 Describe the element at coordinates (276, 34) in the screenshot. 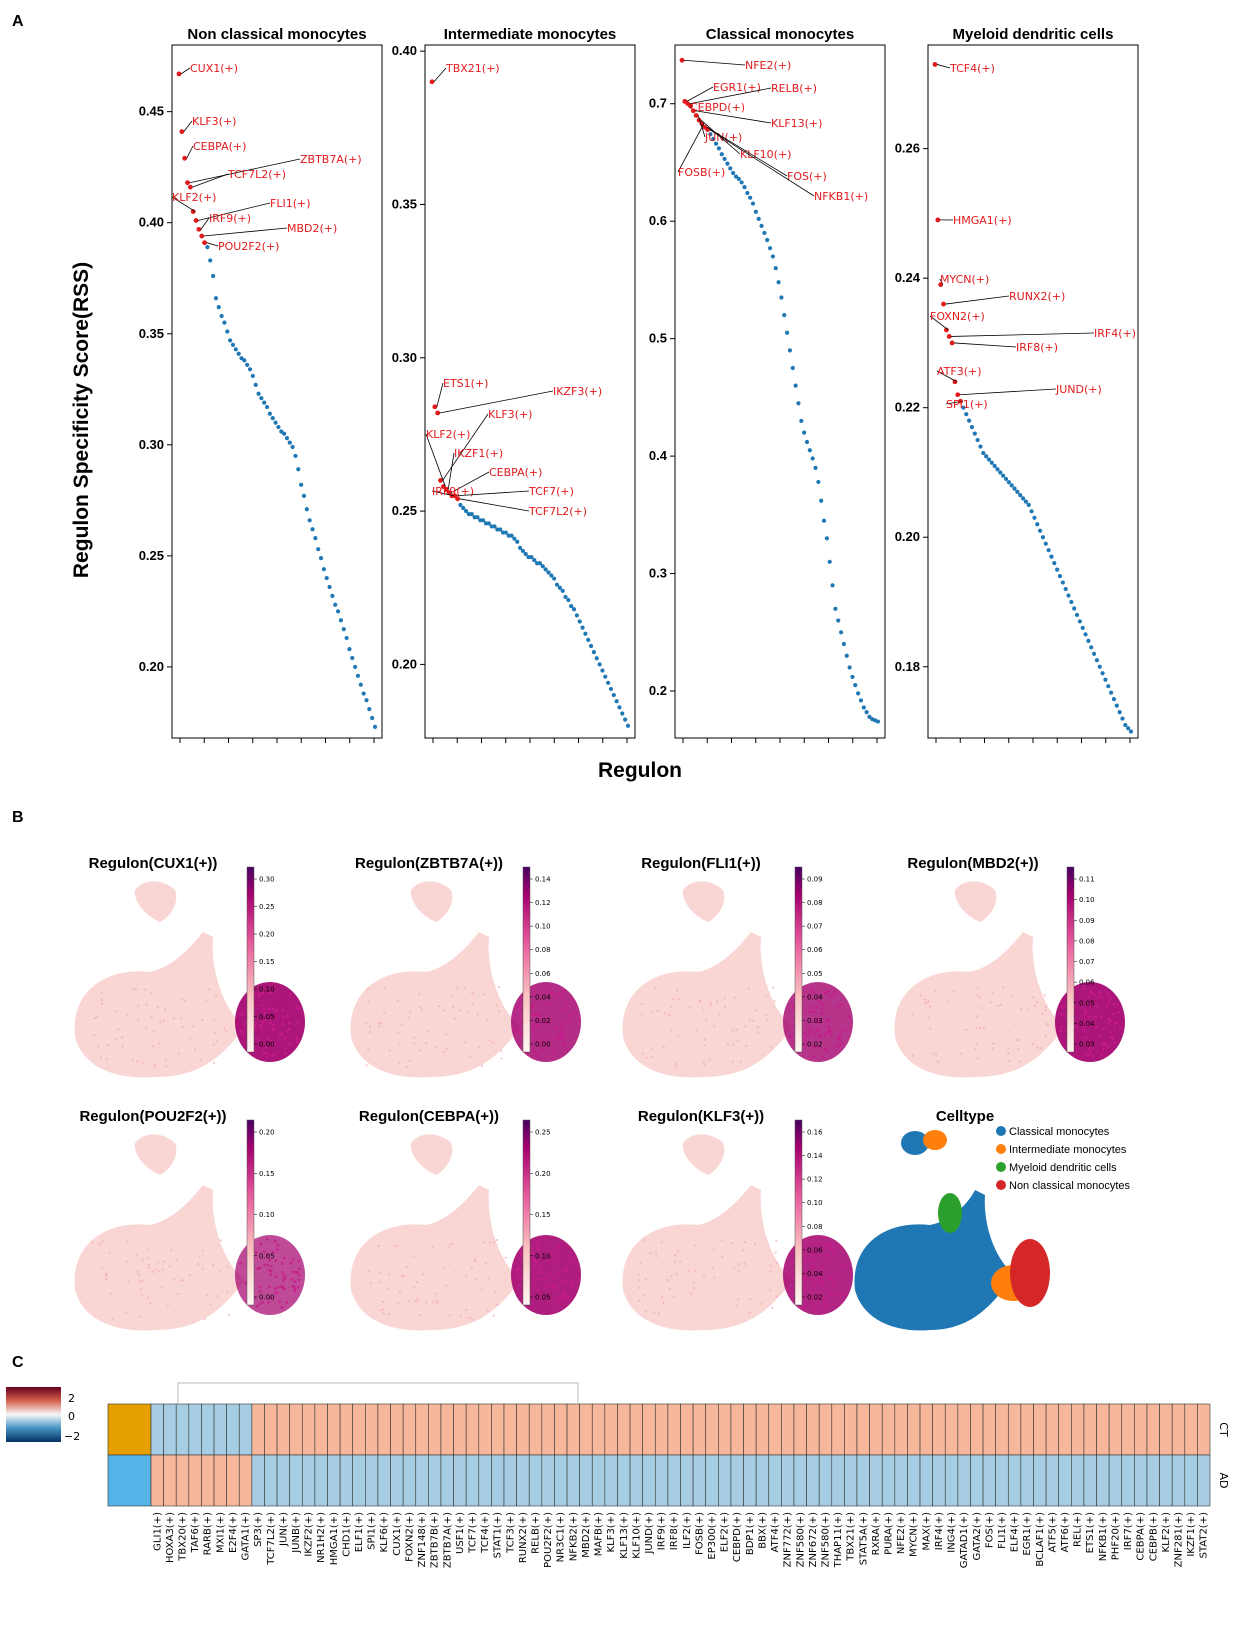

I see `rss-subplot-title: Non classical monocytes` at that location.